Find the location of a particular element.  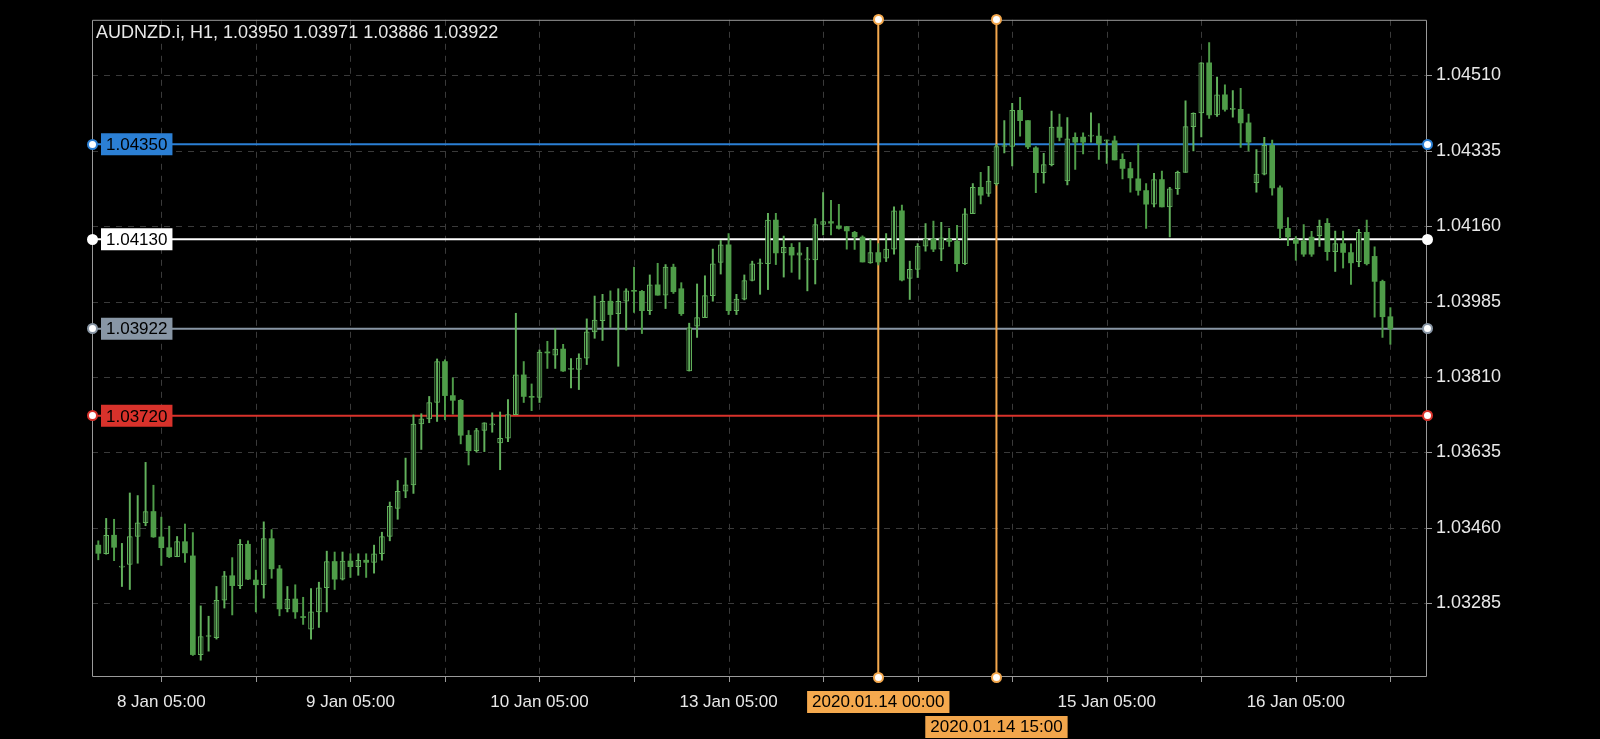

y-tick-label: 1.04510 is located at coordinates (1469, 74).